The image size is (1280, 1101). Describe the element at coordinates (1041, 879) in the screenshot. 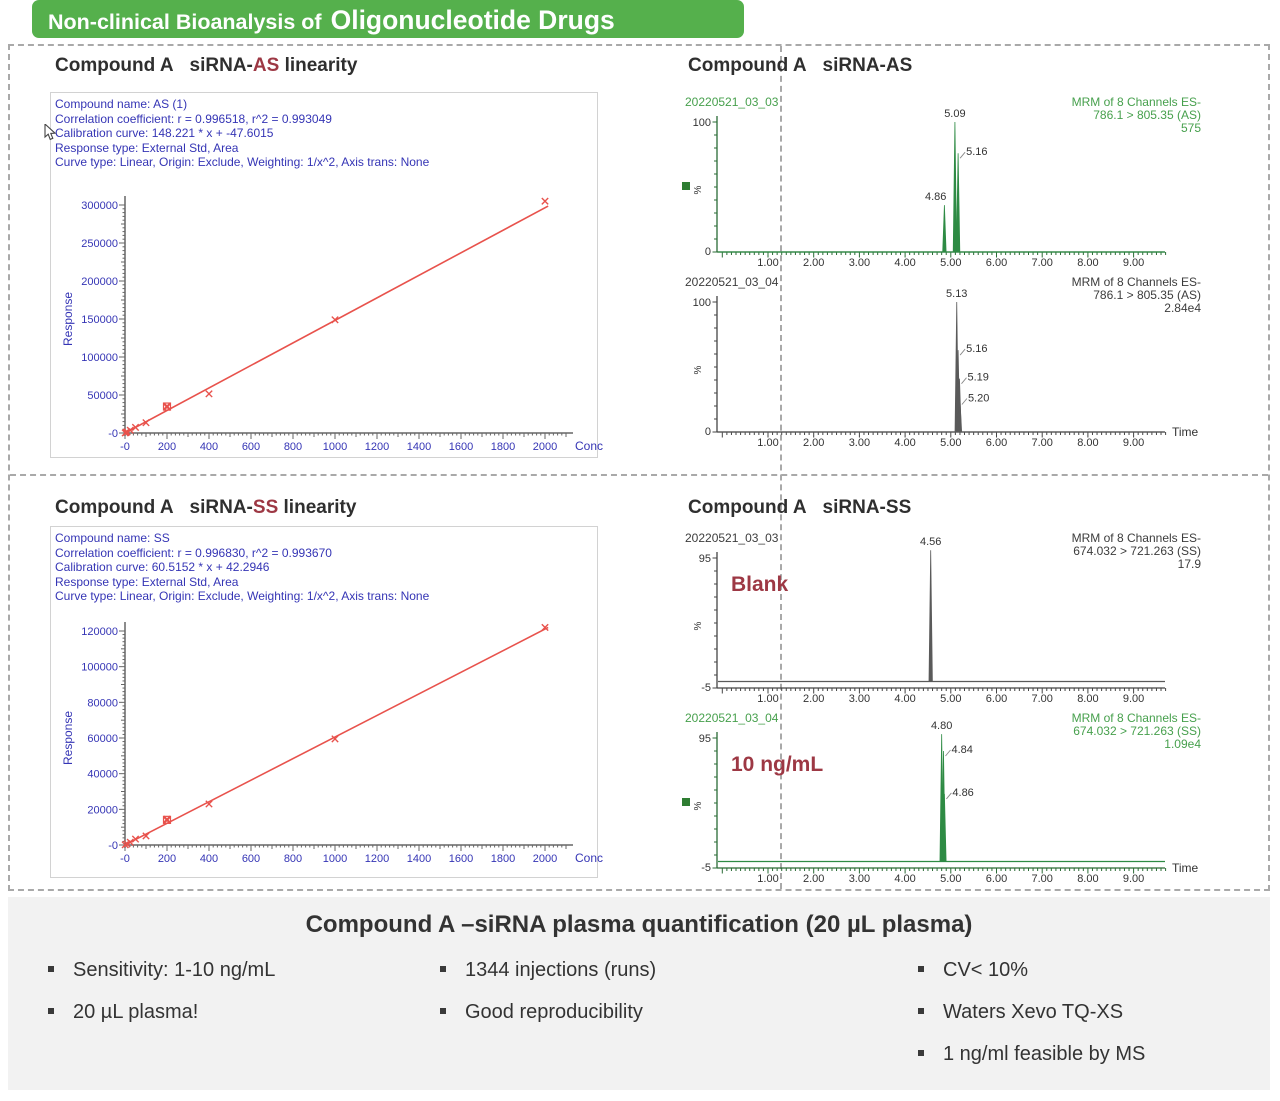

I see `x-tick-label: 7.00` at that location.